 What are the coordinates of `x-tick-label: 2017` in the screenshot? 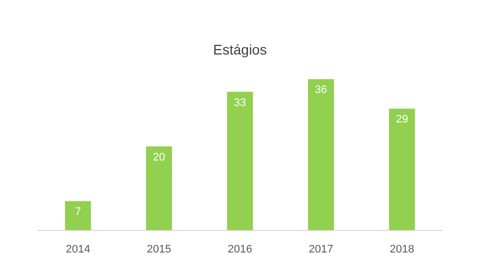 It's located at (321, 250).